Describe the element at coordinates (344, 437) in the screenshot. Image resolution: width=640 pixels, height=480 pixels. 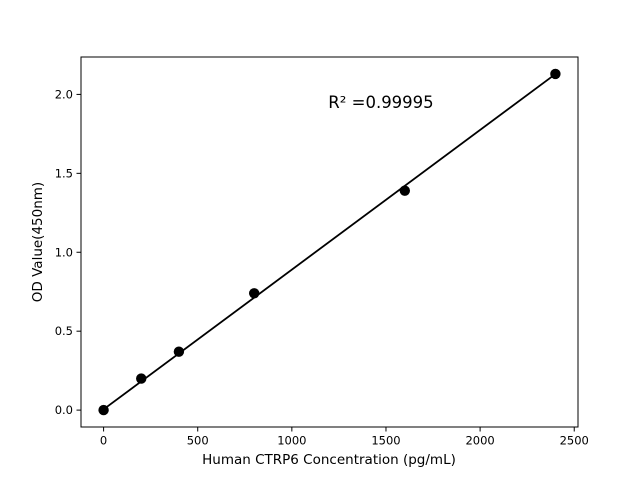
I see `x-axis-ticks: 0 500 1000 1500 2000 2500` at that location.